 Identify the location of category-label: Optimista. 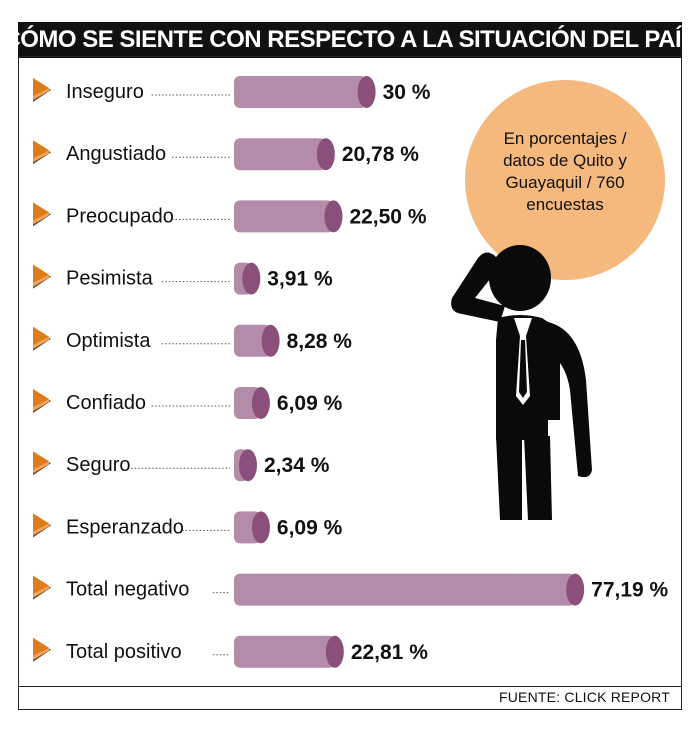
(108, 341).